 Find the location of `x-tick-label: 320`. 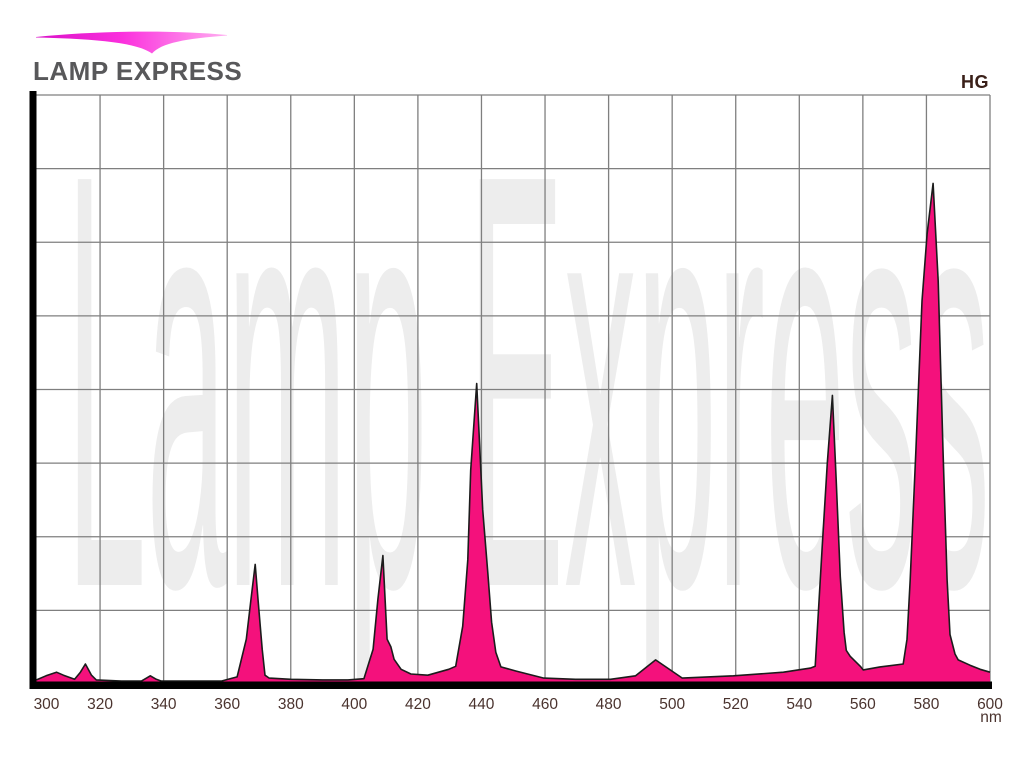

x-tick-label: 320 is located at coordinates (100, 704).